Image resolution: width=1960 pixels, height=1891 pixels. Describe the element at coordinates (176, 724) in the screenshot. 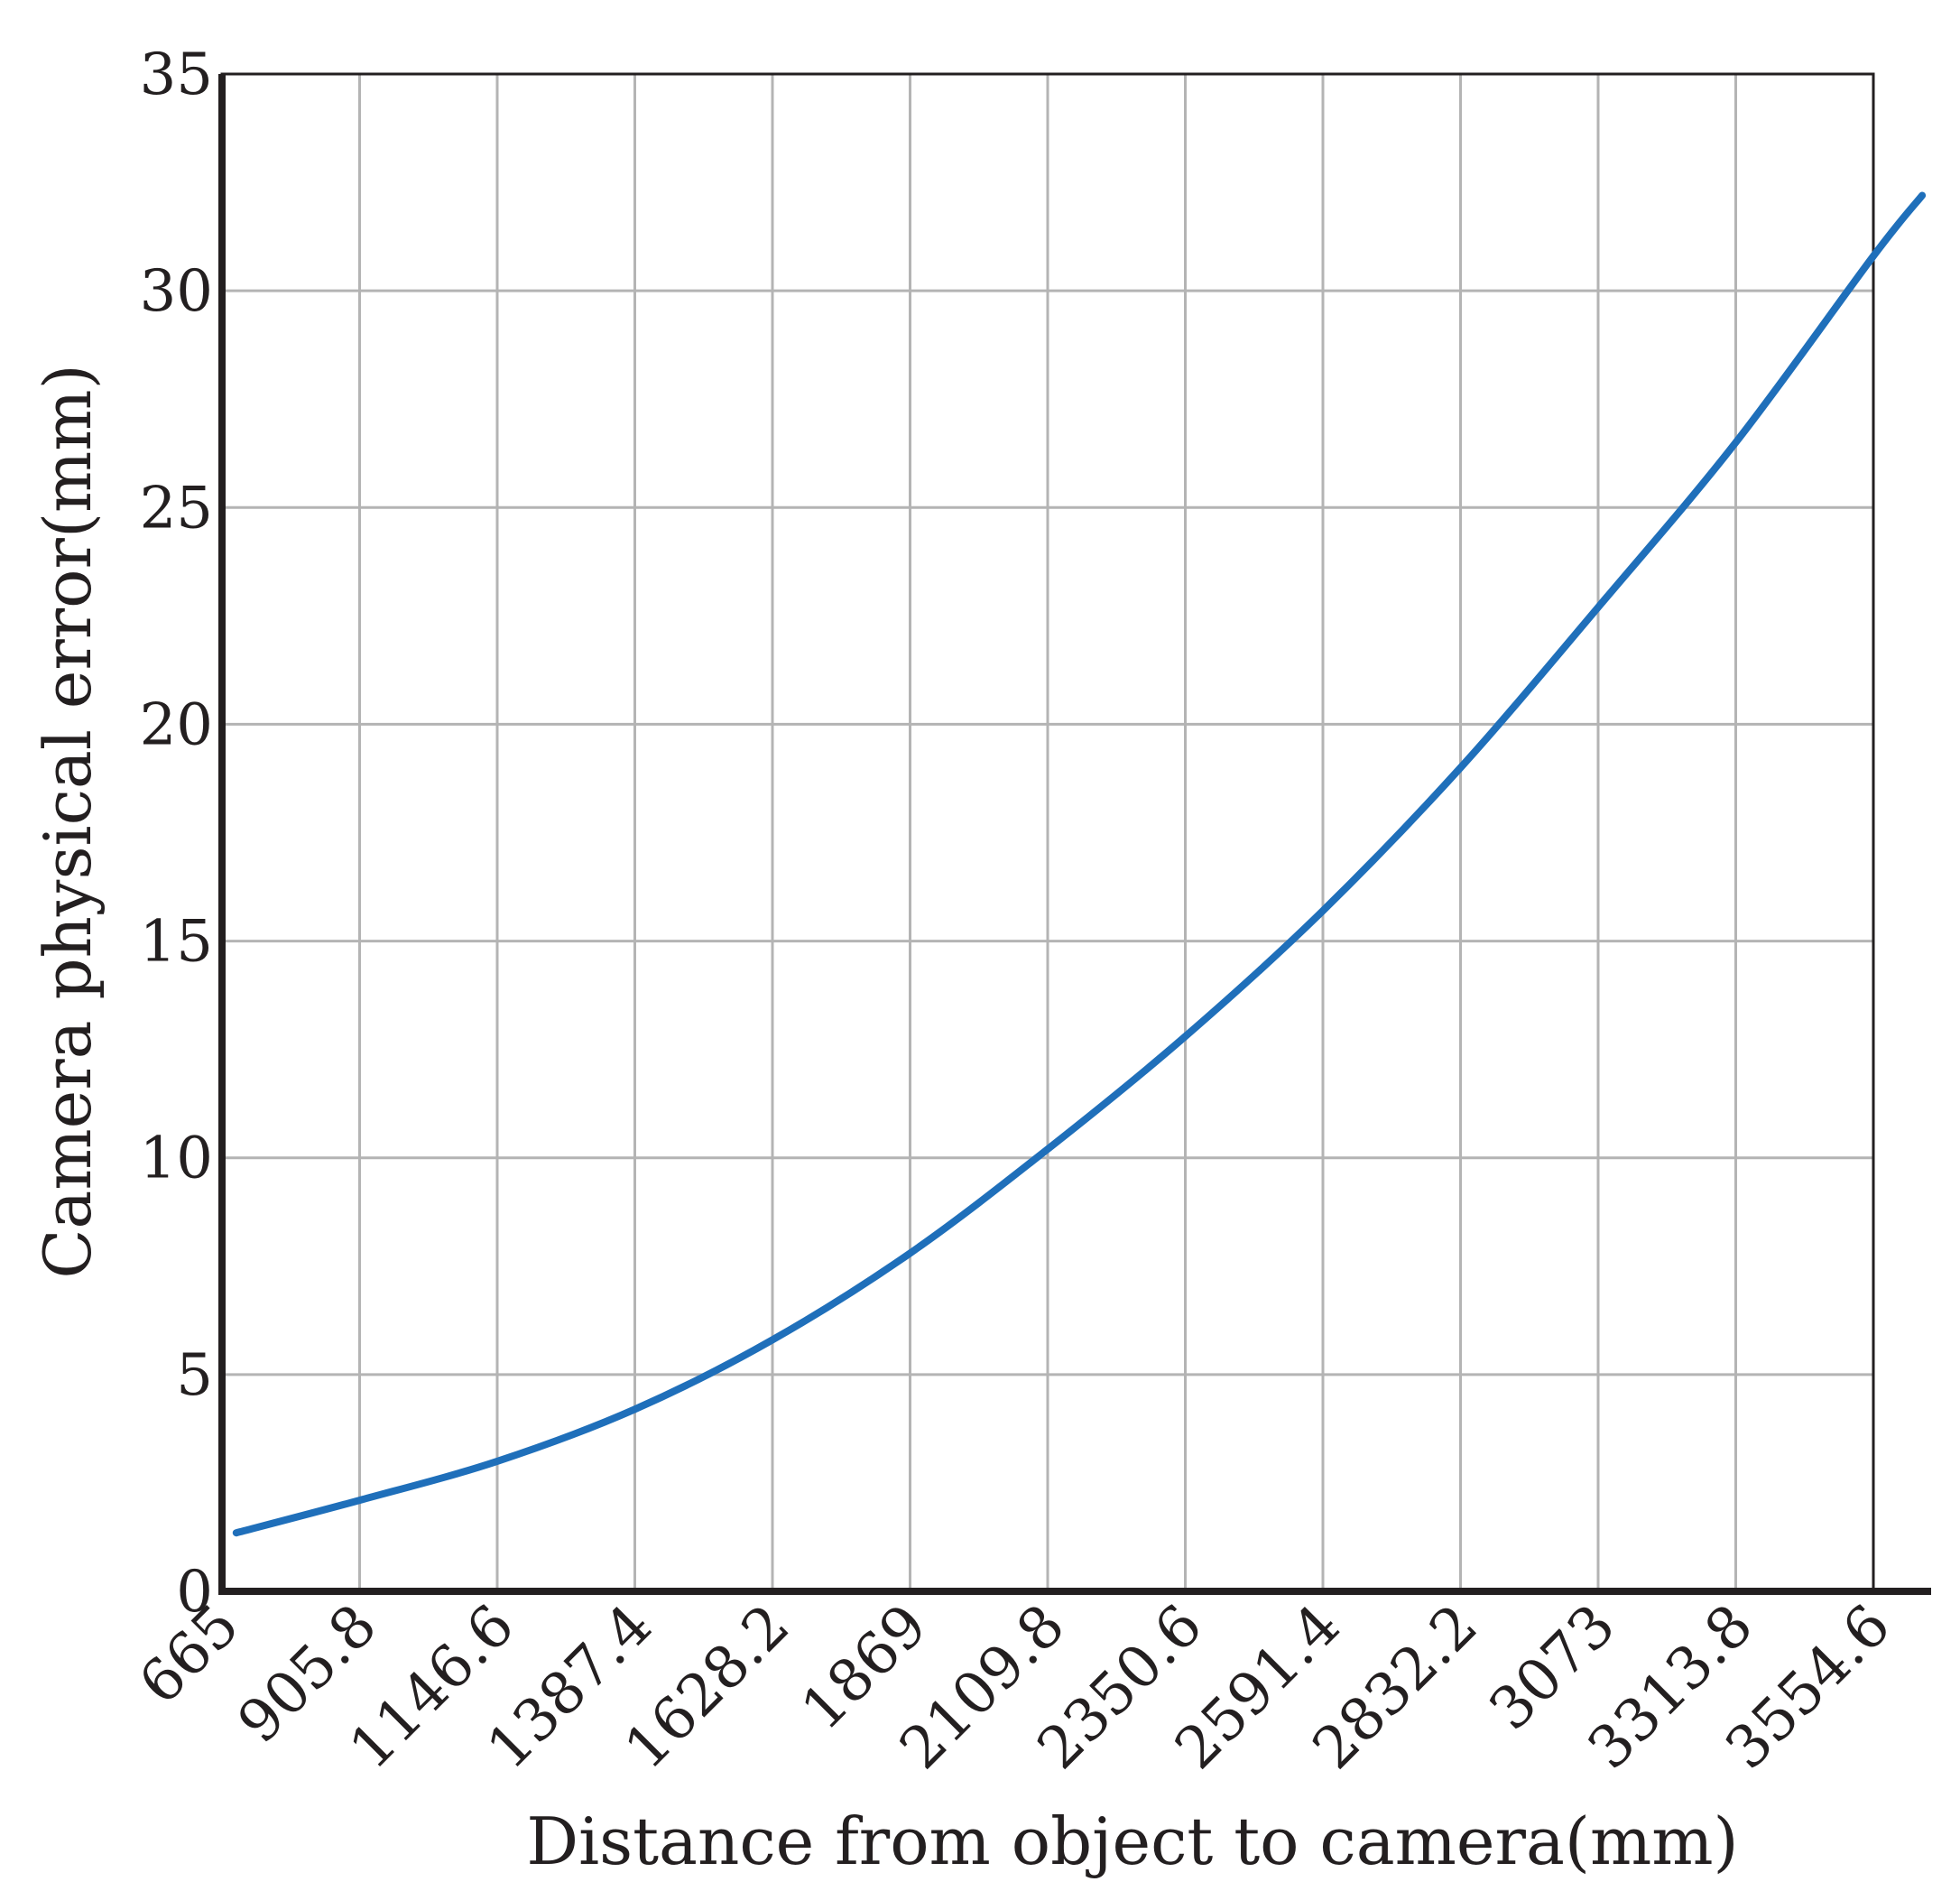

I see `y-tick-label: 20` at that location.